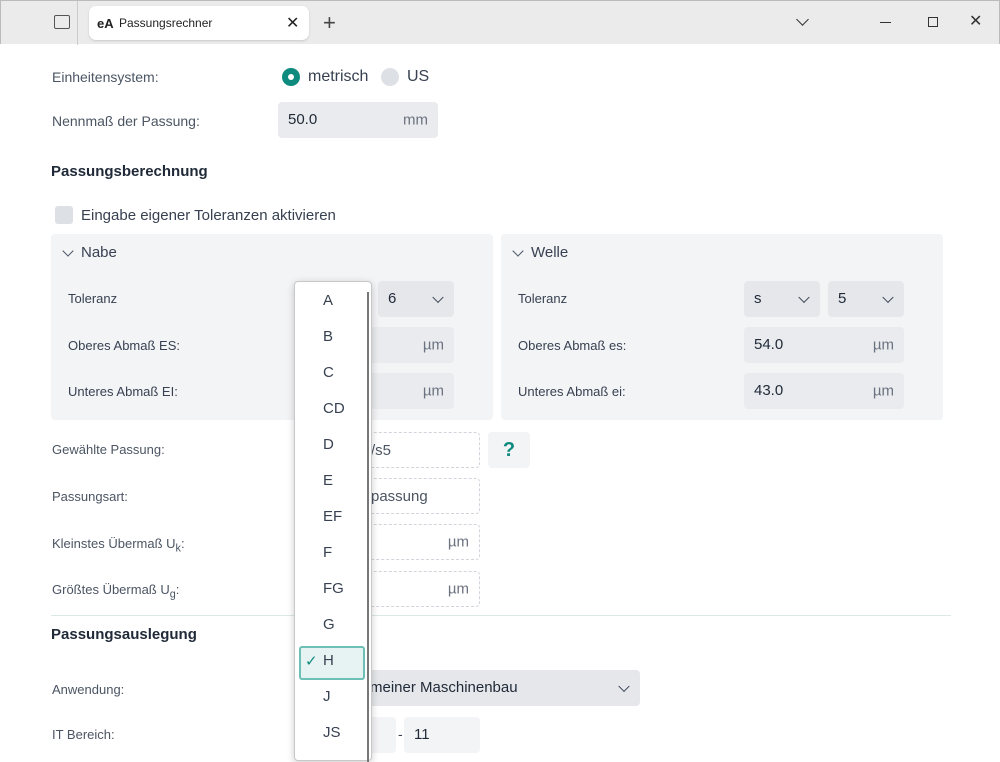 This screenshot has height=762, width=1000. What do you see at coordinates (311, 661) in the screenshot?
I see `check-icon: ✓` at bounding box center [311, 661].